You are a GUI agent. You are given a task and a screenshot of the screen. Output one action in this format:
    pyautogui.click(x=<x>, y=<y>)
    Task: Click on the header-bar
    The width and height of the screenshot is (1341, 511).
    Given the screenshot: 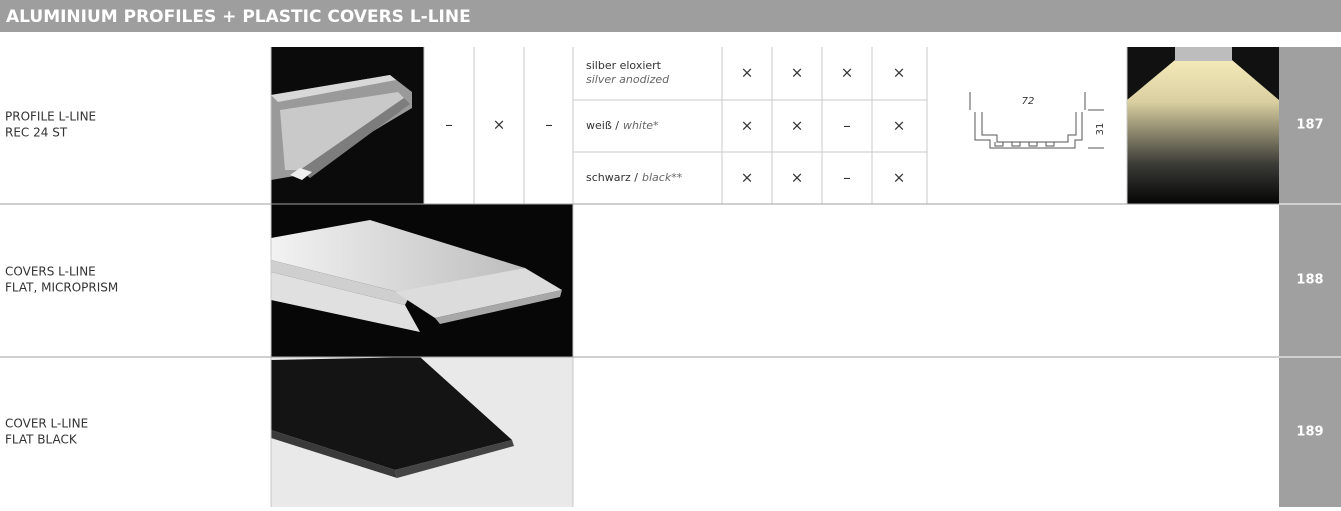 What is the action you would take?
    pyautogui.click(x=670, y=16)
    